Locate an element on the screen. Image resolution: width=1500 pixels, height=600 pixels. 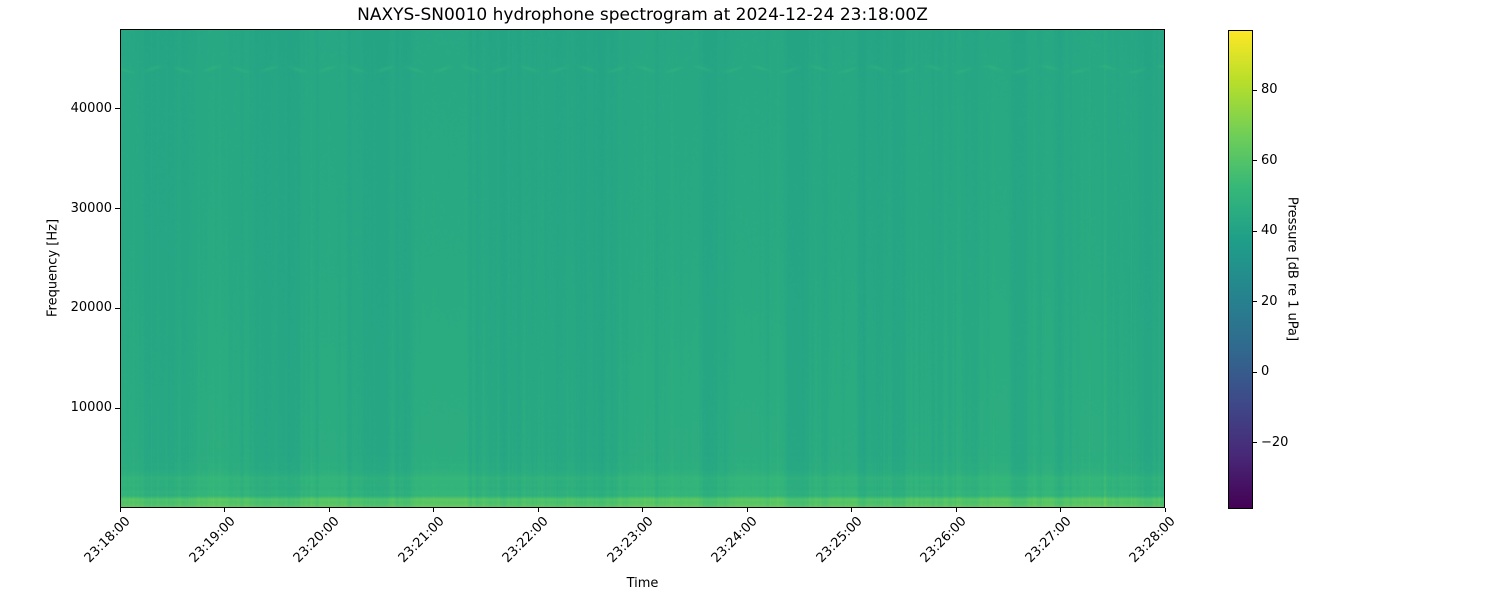
colorbar-label: Pressure [dB re 1 uPa] is located at coordinates (1292, 269).